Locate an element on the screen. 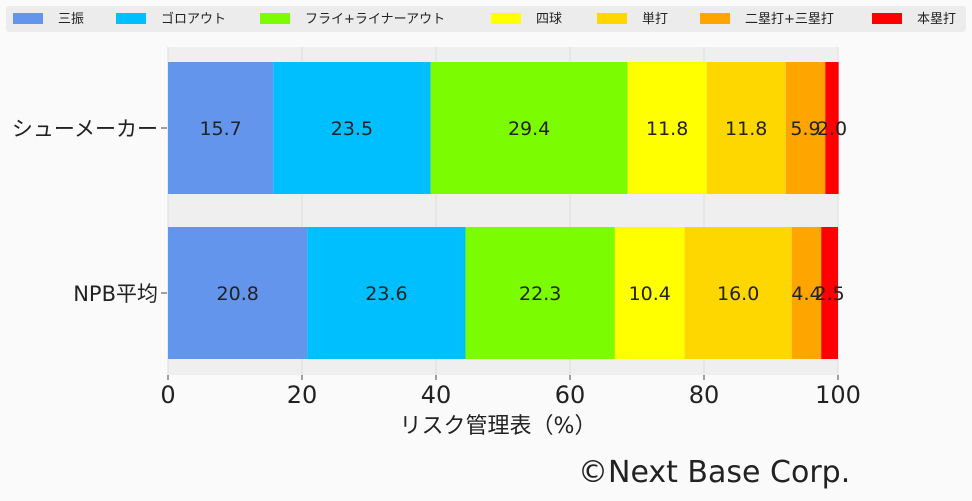 Image resolution: width=972 pixels, height=501 pixels. legend-label: ゴロアウト is located at coordinates (193, 19).